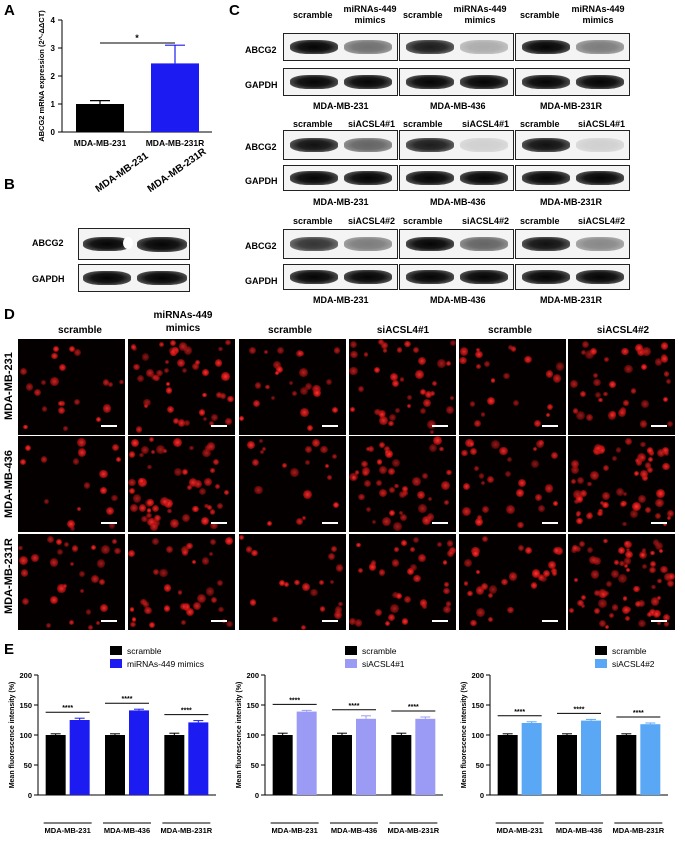 The image size is (685, 848). What do you see at coordinates (252, 675) in the screenshot?
I see `e-ytick-label: 200` at bounding box center [252, 675].